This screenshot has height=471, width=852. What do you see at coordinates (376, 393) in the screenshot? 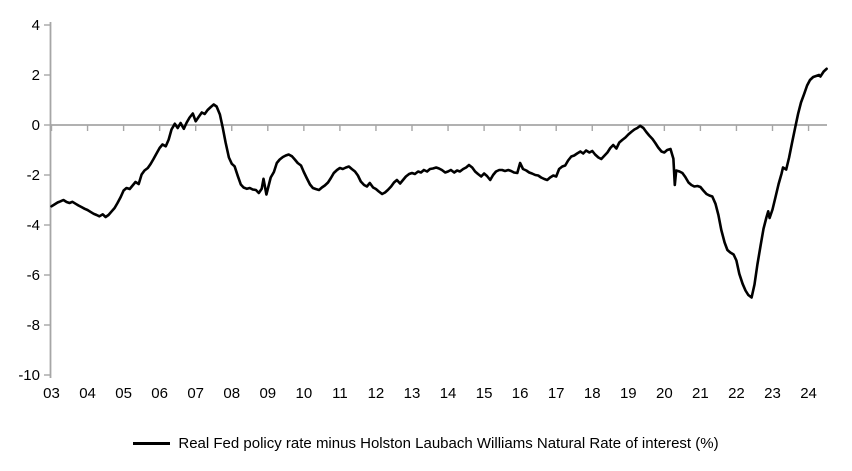
I see `x-axis-label: 12` at bounding box center [376, 393].